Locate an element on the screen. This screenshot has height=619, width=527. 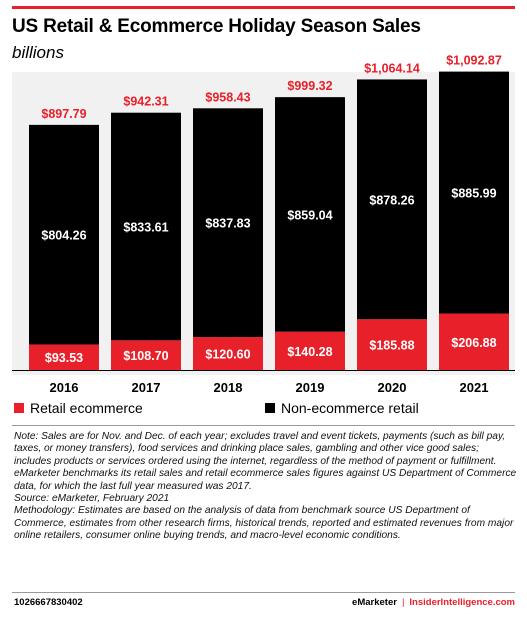
data-label-total: $958.43 is located at coordinates (227, 97).